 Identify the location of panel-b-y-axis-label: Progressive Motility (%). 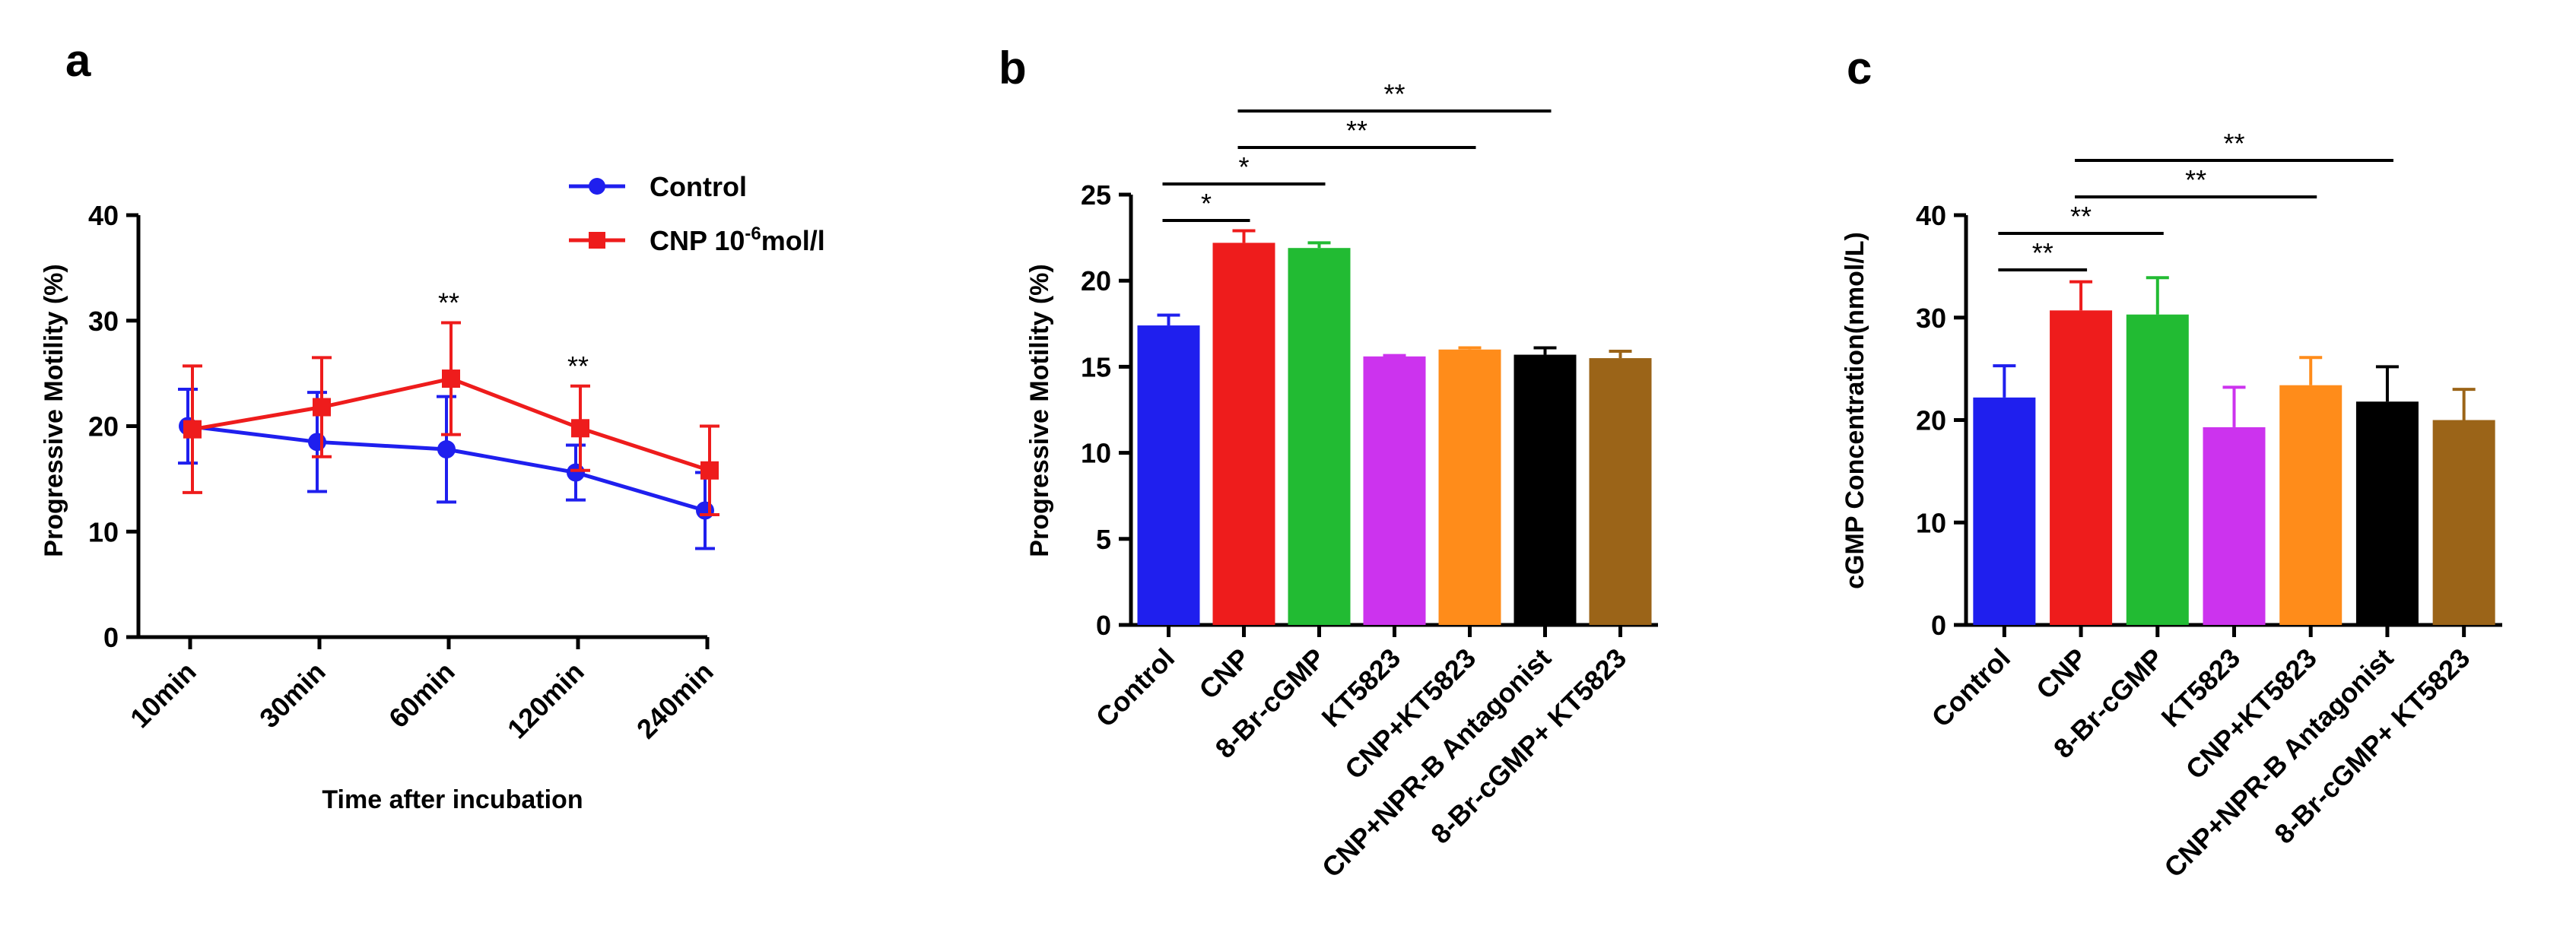
(1039, 410).